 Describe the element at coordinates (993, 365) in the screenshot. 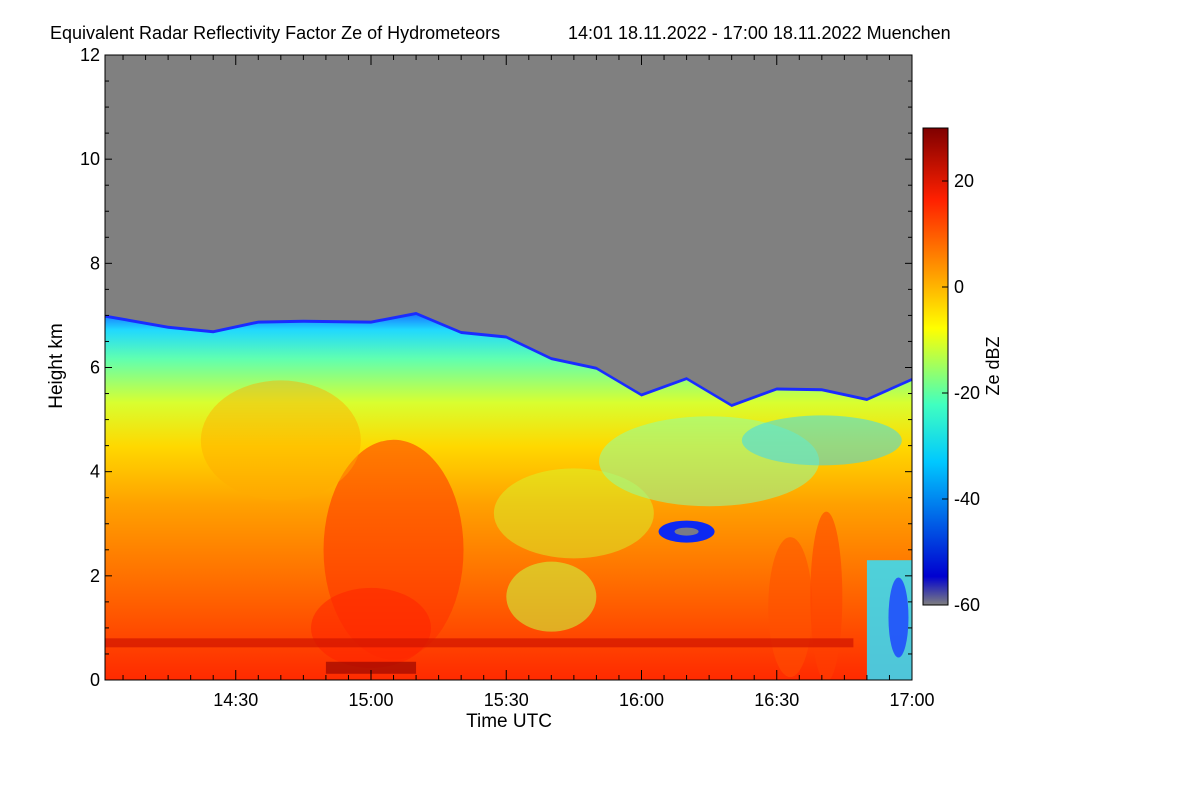

I see `colorbar-label: Ze dBZ` at that location.